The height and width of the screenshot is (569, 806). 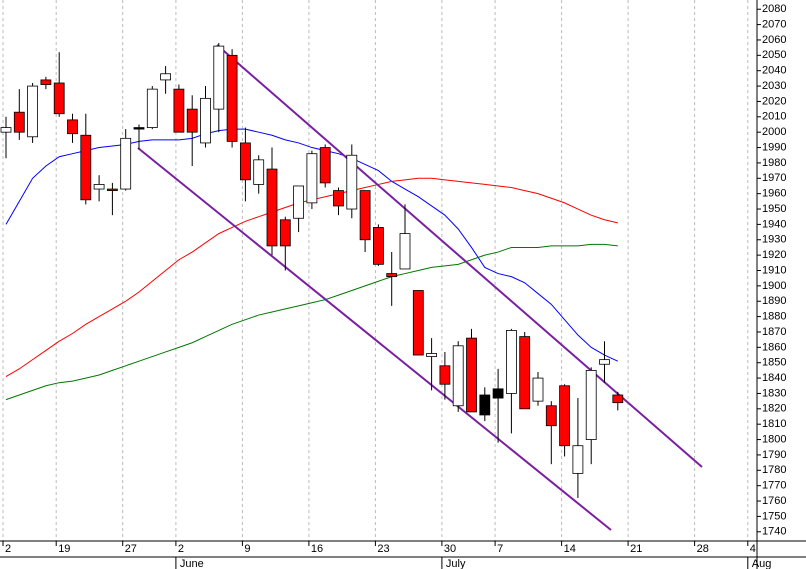 What do you see at coordinates (570, 549) in the screenshot?
I see `x-tick-label: 14` at bounding box center [570, 549].